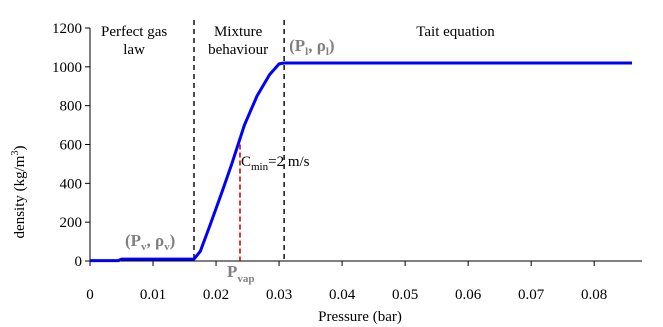  What do you see at coordinates (260, 167) in the screenshot?
I see `c-min-annotation-part-1: min` at bounding box center [260, 167].